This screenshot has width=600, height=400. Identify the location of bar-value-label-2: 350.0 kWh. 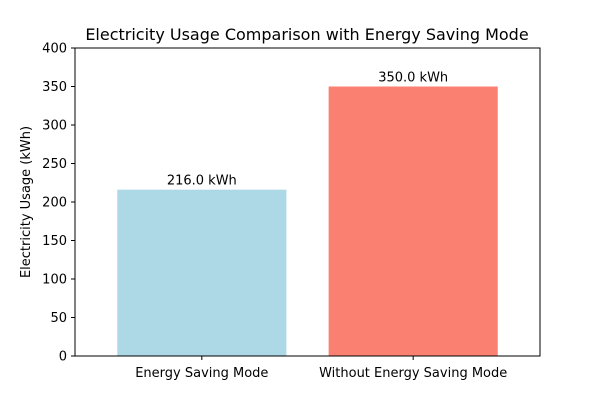
(413, 78).